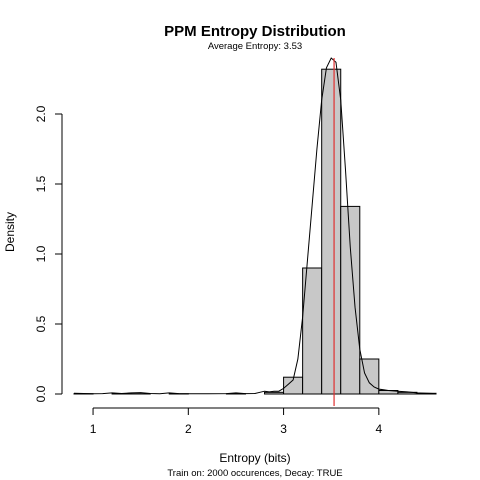 This screenshot has width=480, height=480. Describe the element at coordinates (236, 421) in the screenshot. I see `x-axis: 1 2 3 4` at that location.